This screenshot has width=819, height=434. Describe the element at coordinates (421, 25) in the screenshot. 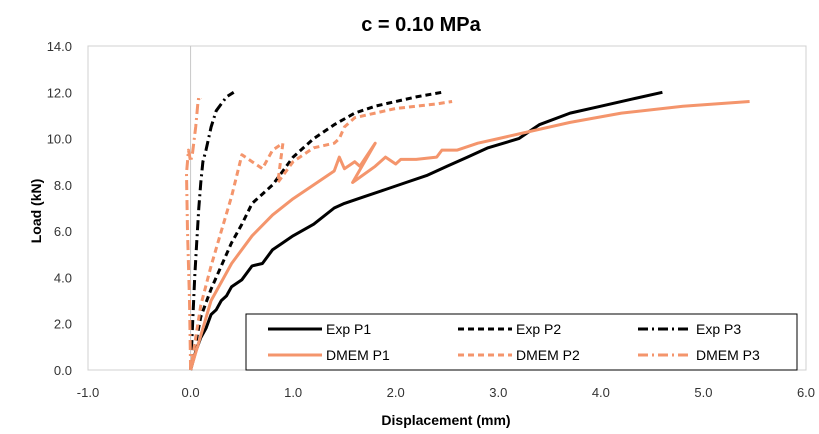

I see `chart-title: c = 0.10 MPa` at that location.